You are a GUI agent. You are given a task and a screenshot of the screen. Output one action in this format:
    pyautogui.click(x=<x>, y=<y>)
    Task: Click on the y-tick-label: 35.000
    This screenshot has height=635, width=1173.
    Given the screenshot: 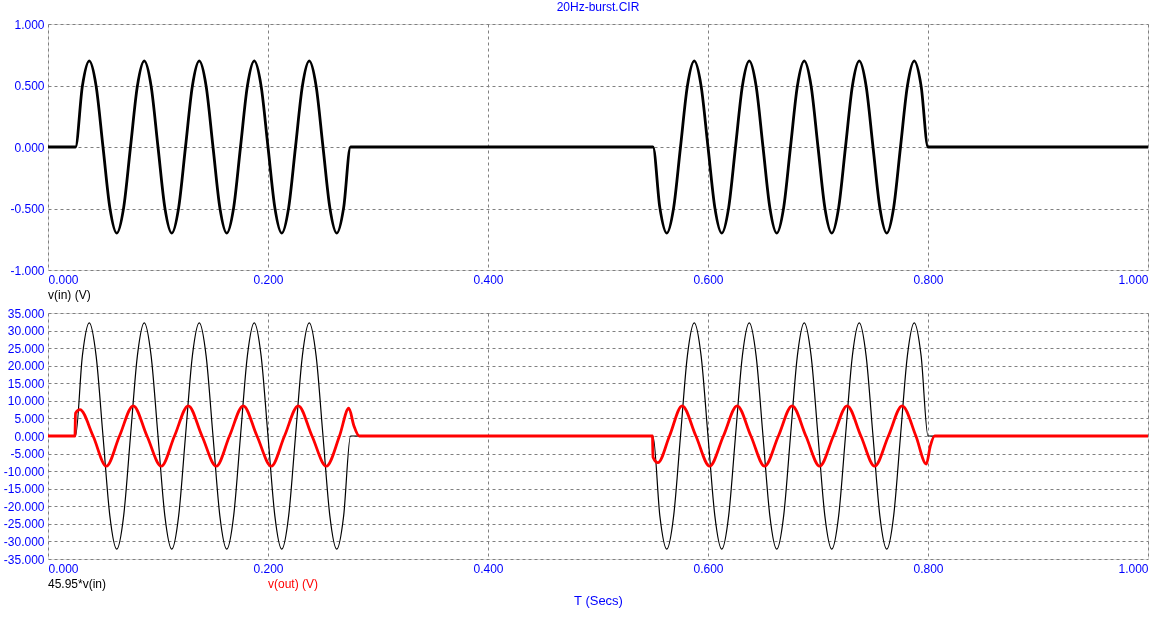 What is the action you would take?
    pyautogui.click(x=26, y=313)
    